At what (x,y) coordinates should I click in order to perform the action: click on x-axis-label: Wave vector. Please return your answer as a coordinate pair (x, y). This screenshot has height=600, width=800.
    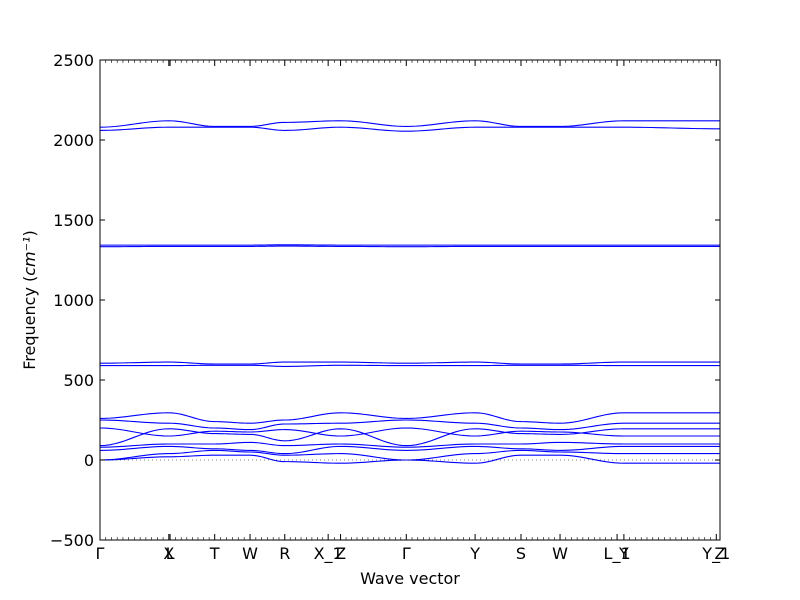
    Looking at the image, I should click on (410, 578).